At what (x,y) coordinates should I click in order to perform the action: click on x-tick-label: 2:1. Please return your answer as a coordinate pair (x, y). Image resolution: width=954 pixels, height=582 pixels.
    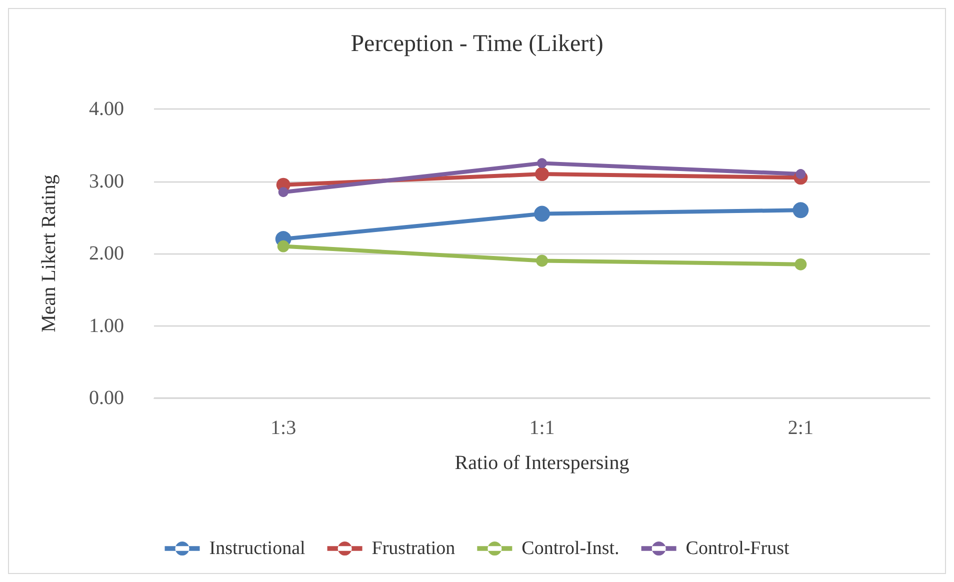
    Looking at the image, I should click on (801, 428).